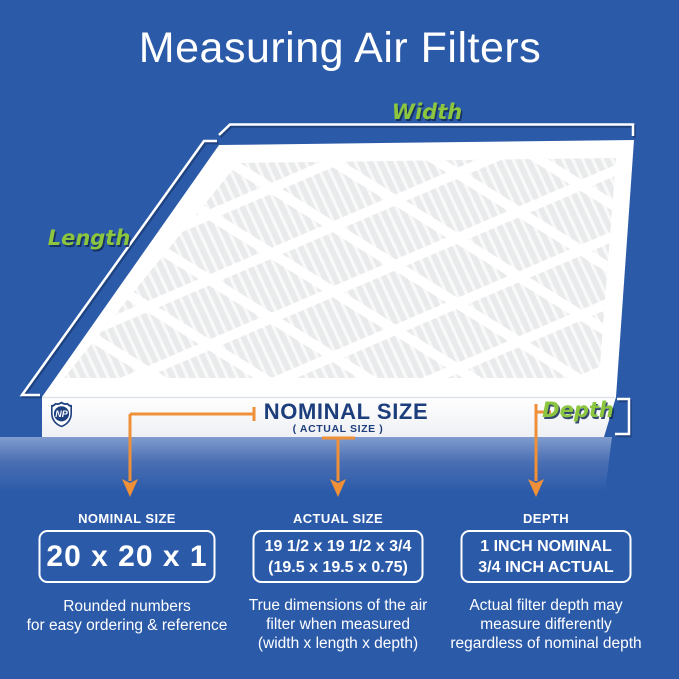 This screenshot has height=679, width=679. What do you see at coordinates (192, 444) in the screenshot?
I see `connector-nominal-size` at bounding box center [192, 444].